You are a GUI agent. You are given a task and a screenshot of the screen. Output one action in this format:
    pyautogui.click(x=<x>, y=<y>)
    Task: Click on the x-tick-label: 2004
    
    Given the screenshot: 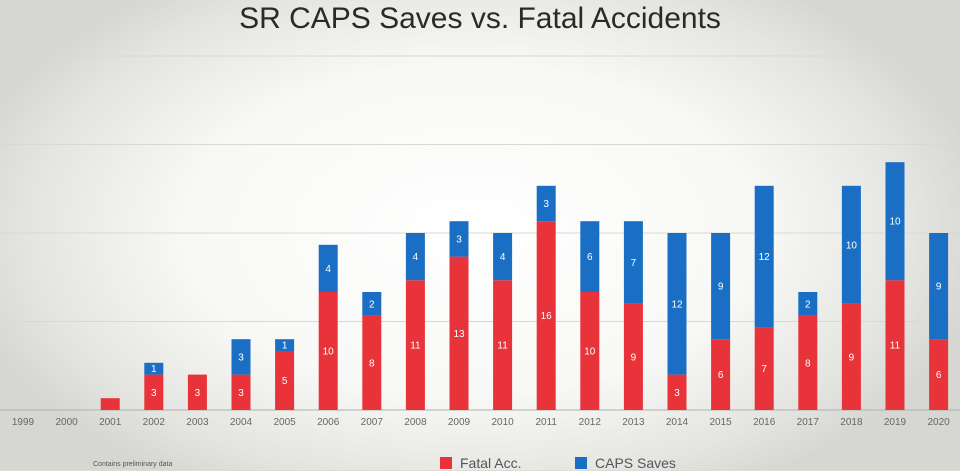 What is the action you would take?
    pyautogui.click(x=241, y=422)
    